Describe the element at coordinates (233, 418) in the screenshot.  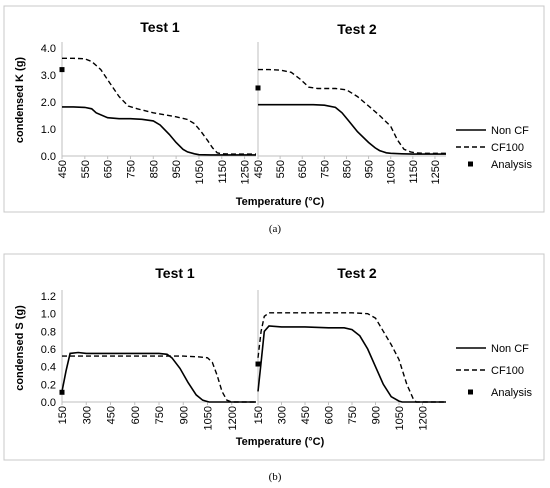
I see `figure-b-panel-1-x-tick-label: 1200` at that location.